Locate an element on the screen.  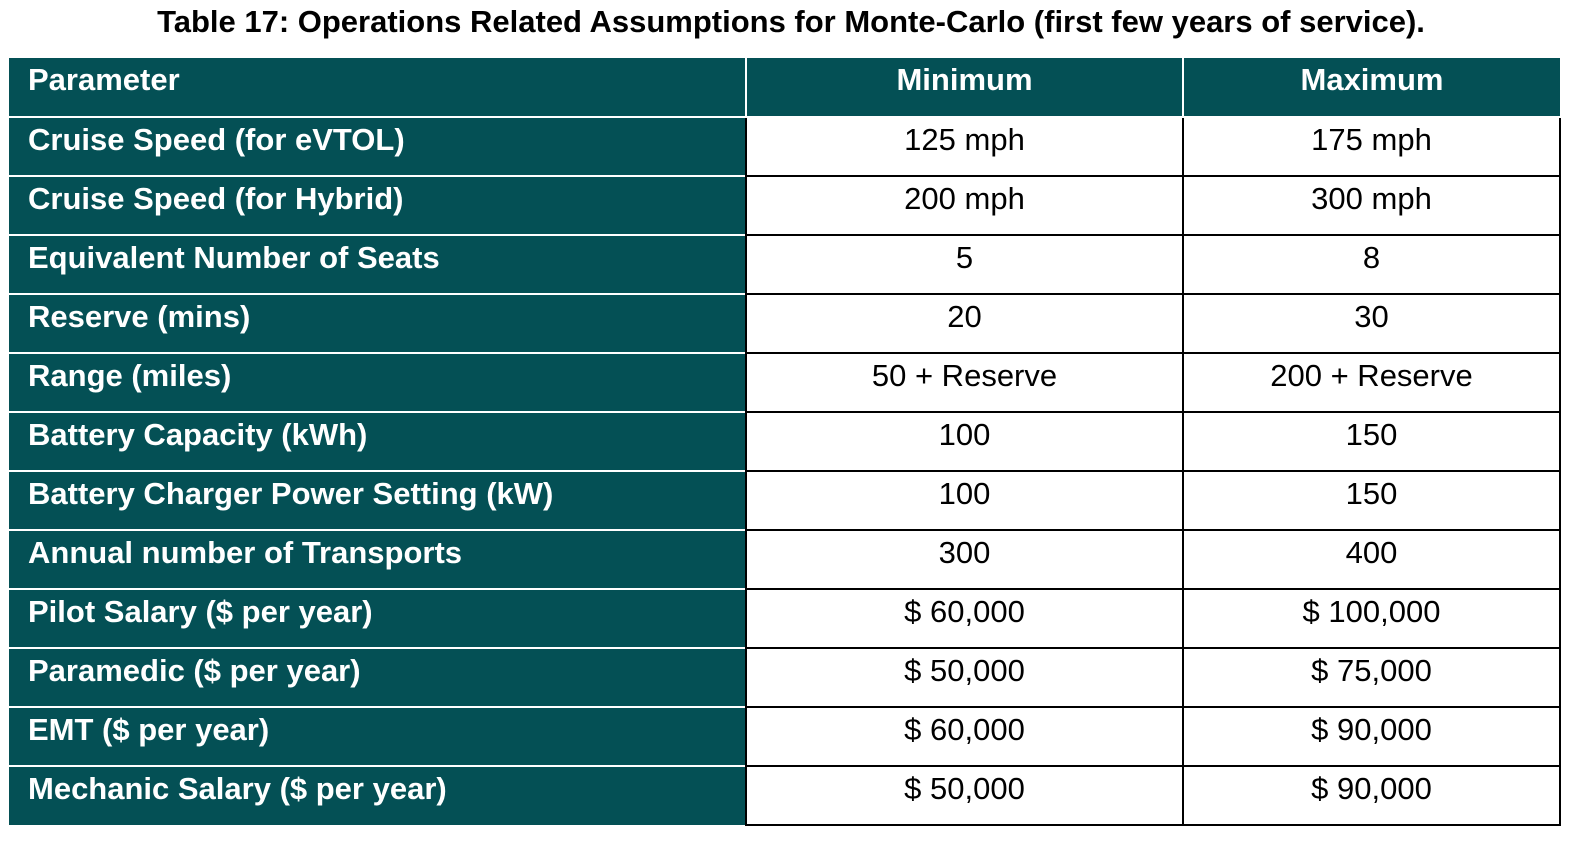
row-minimum: 20 is located at coordinates (964, 323).